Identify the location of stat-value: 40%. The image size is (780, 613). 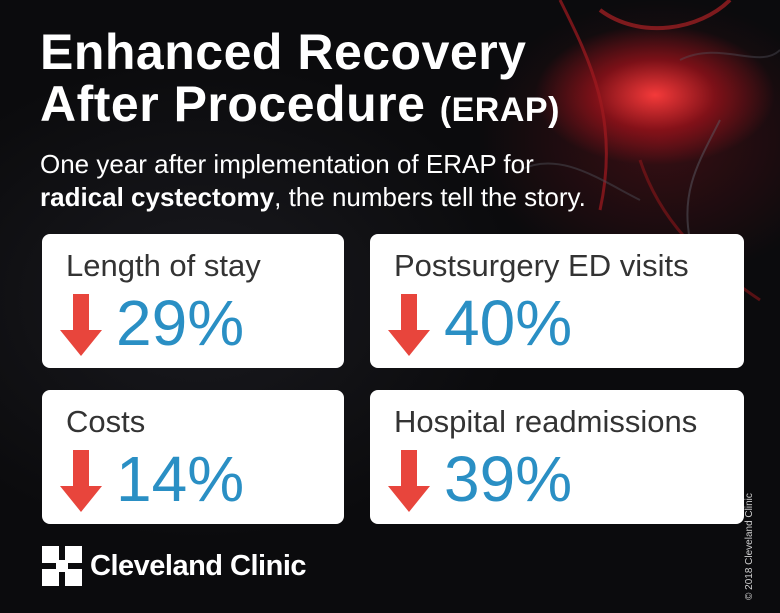
(508, 323).